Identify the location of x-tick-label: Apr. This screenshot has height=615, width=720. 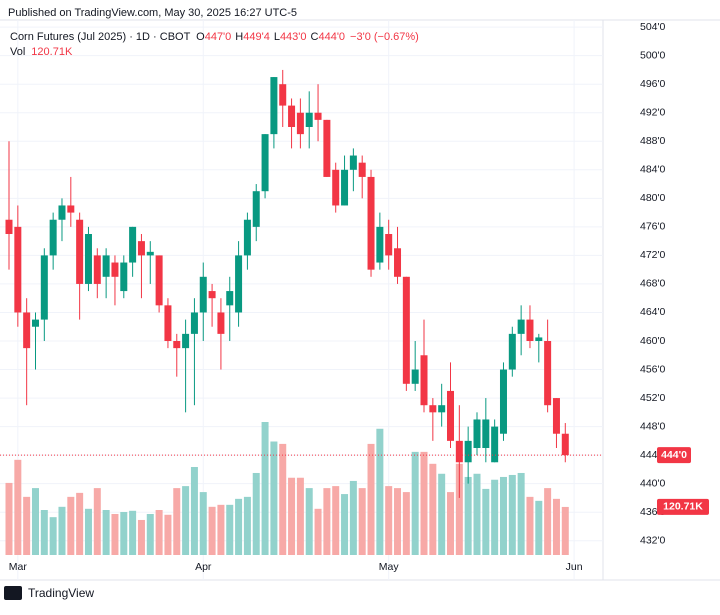
(203, 567).